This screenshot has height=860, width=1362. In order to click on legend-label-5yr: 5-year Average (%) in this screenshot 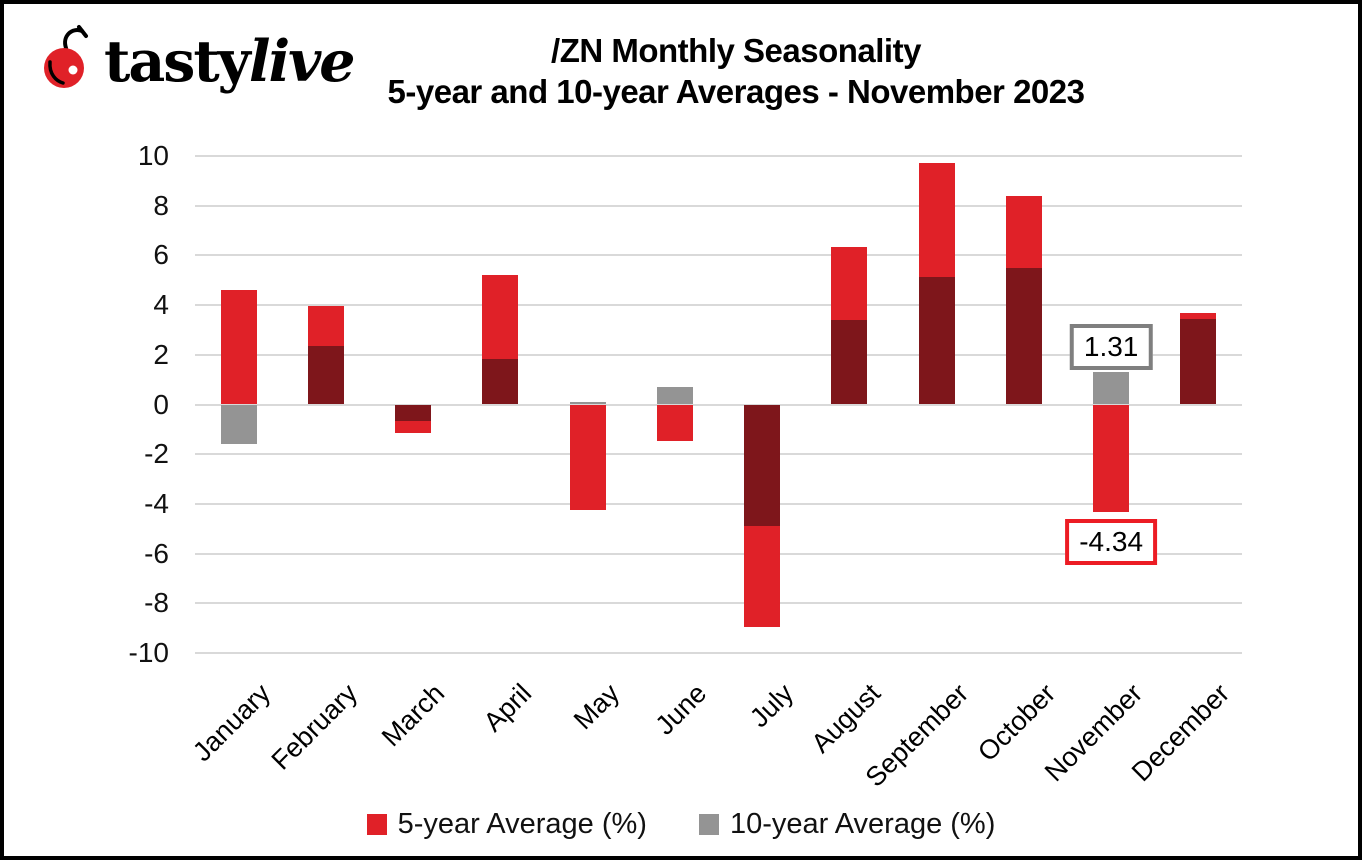, I will do `click(522, 824)`.